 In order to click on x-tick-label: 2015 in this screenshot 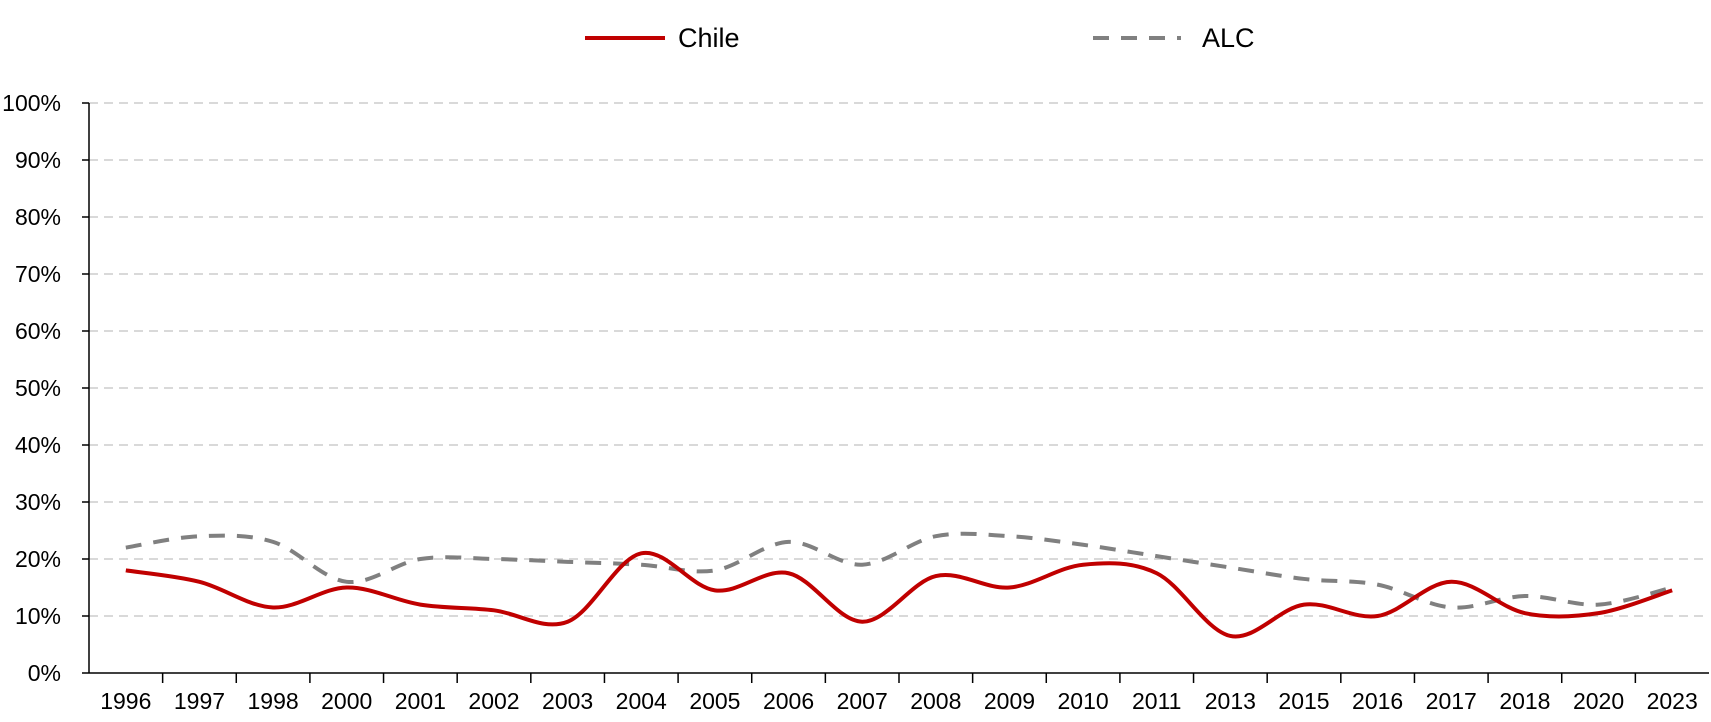, I will do `click(1303, 701)`.